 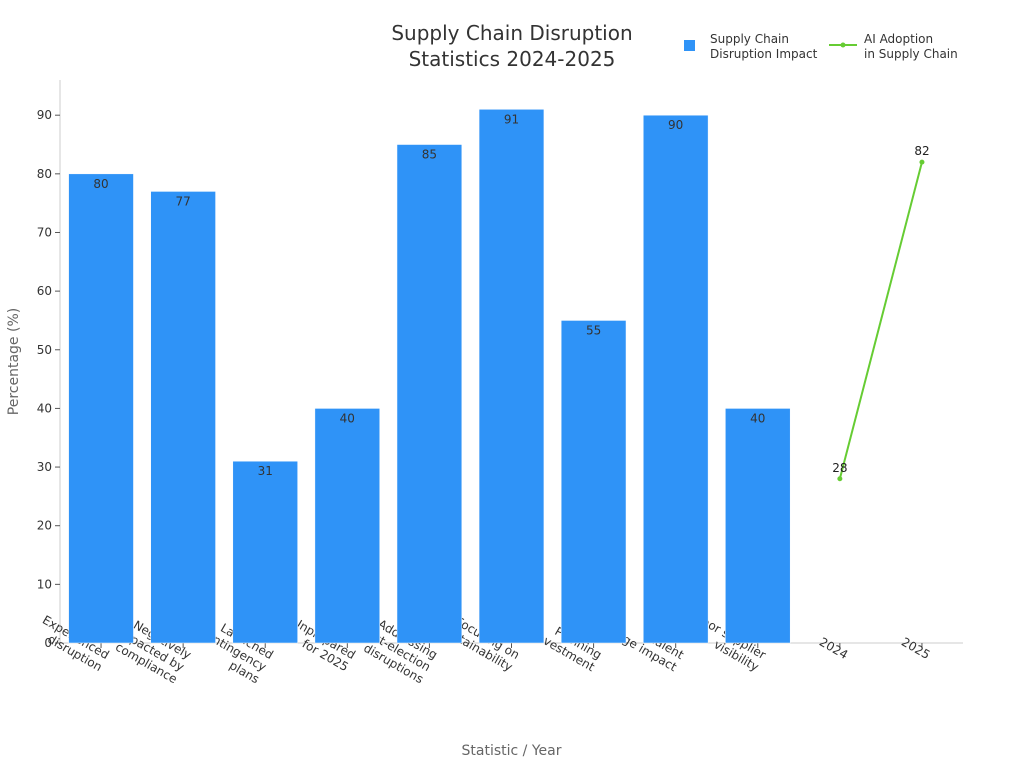 I want to click on y-tick-label: 50, so click(x=44, y=350).